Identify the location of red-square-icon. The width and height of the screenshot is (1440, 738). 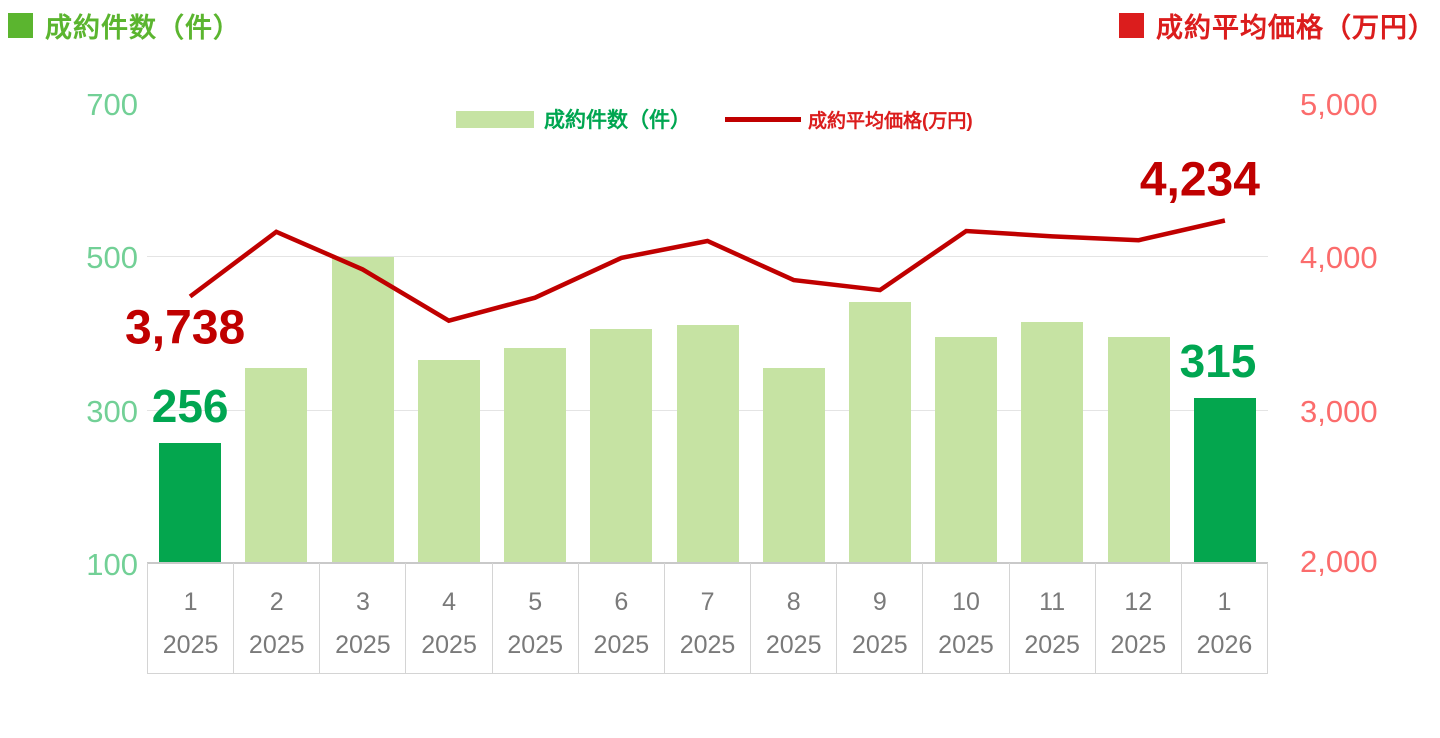
(1131, 25).